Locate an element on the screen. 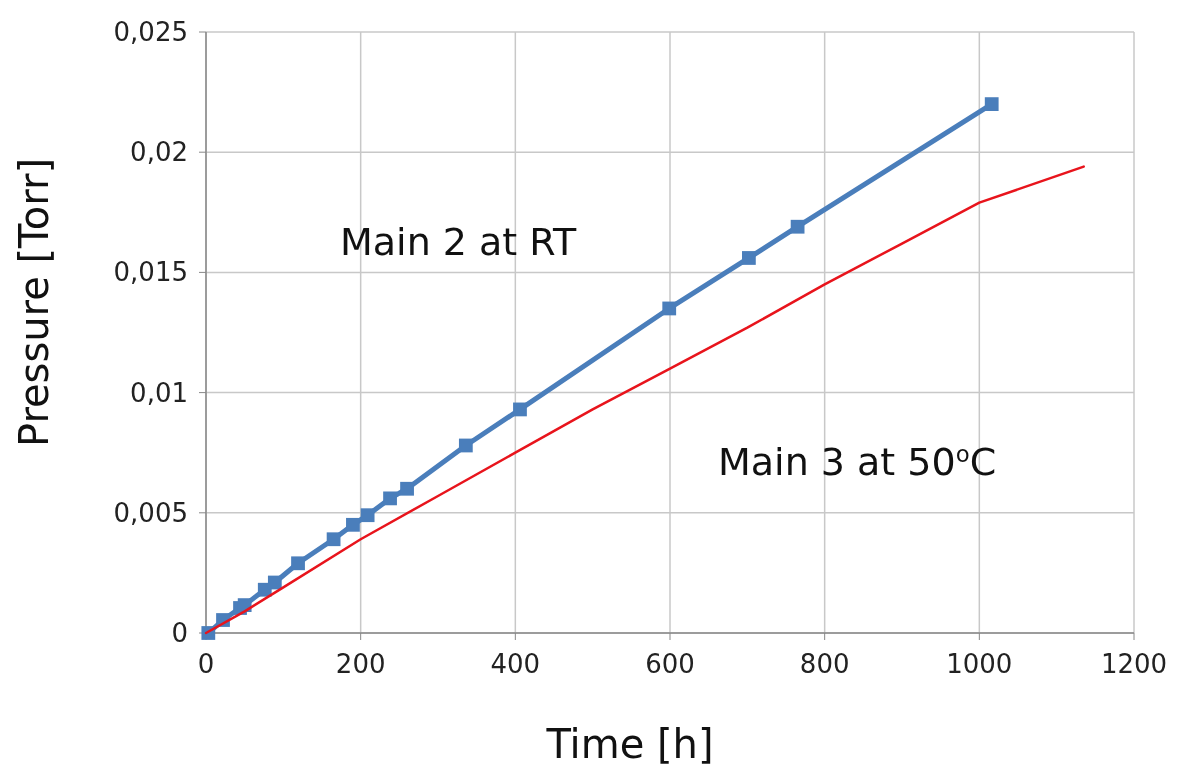 This screenshot has width=1181, height=767. x-tick-label: 1000 is located at coordinates (979, 664).